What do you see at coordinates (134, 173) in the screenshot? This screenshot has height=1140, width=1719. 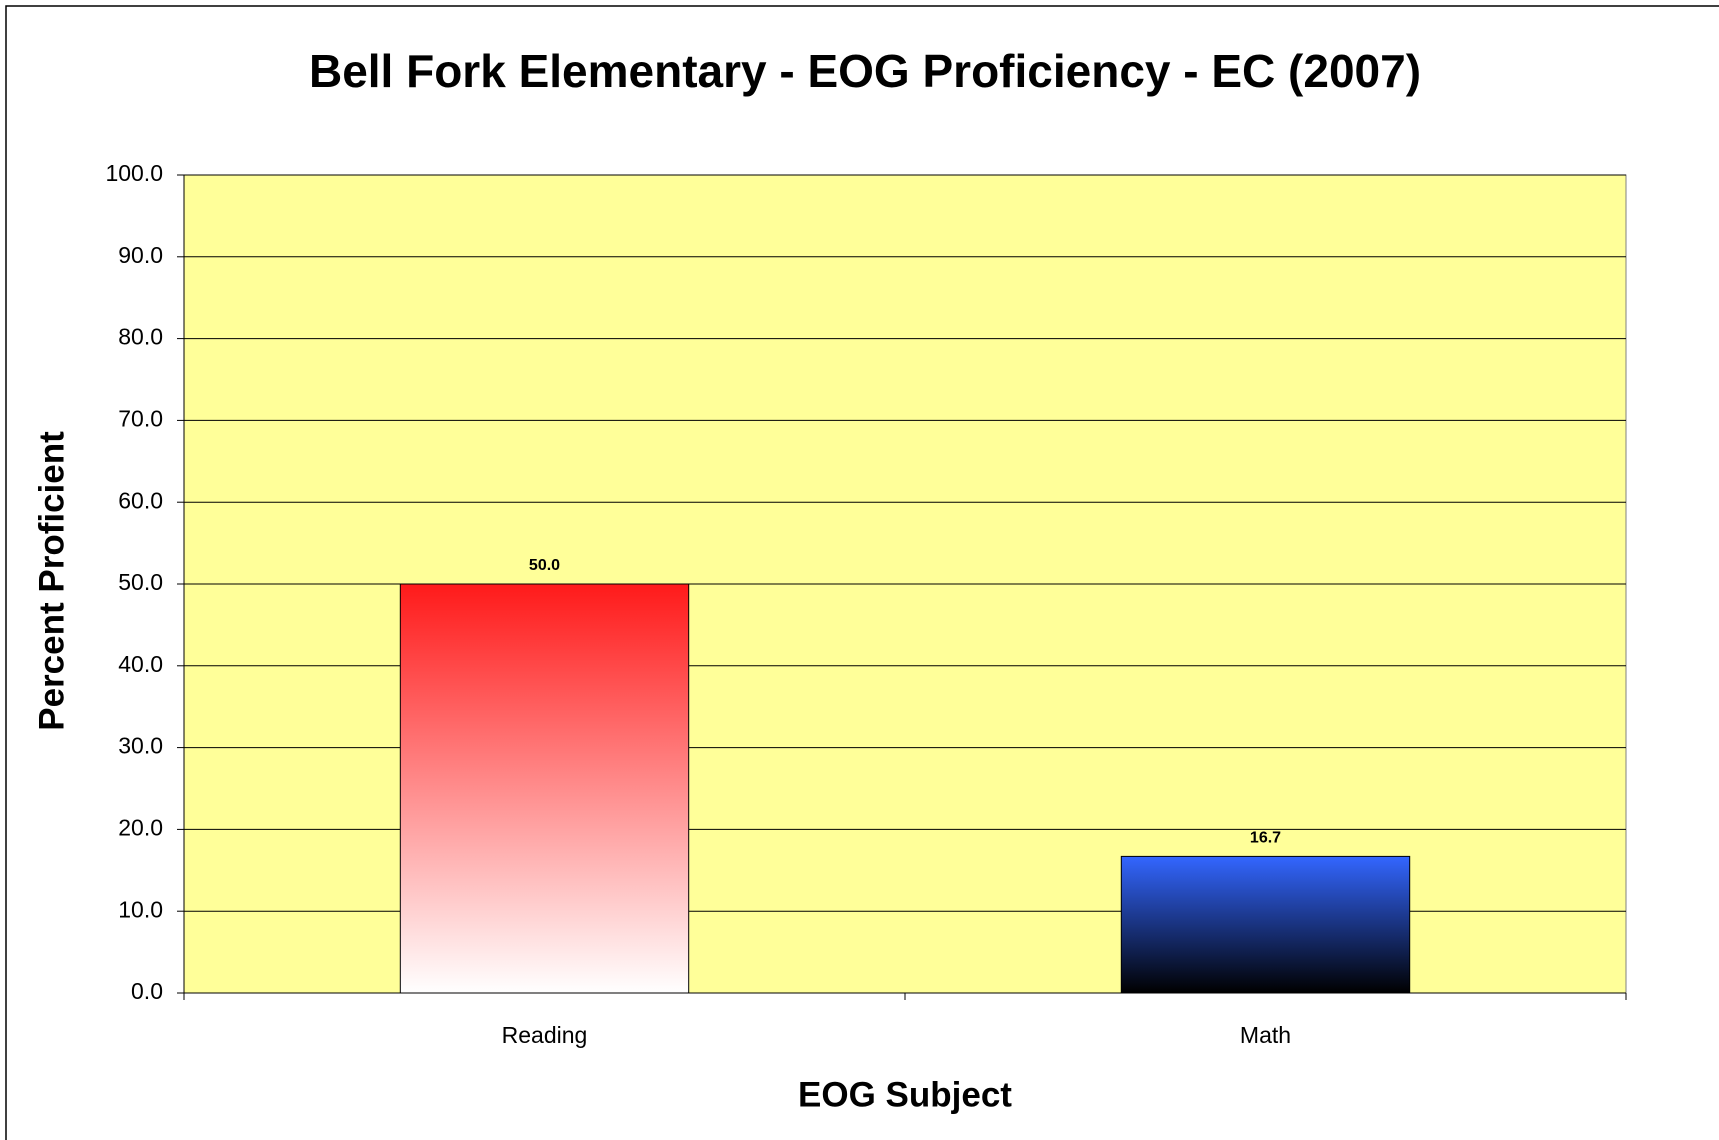 I see `y-tick-label: 100.0` at bounding box center [134, 173].